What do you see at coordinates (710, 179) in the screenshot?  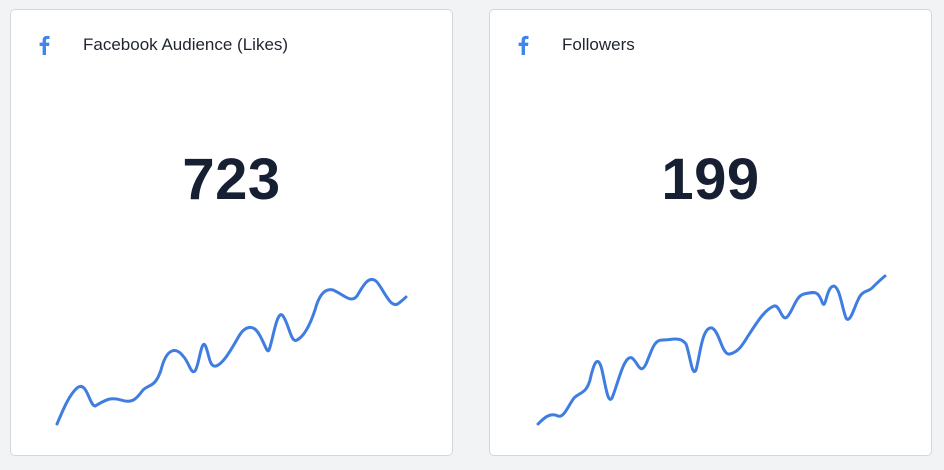 I see `metric-value: 199` at bounding box center [710, 179].